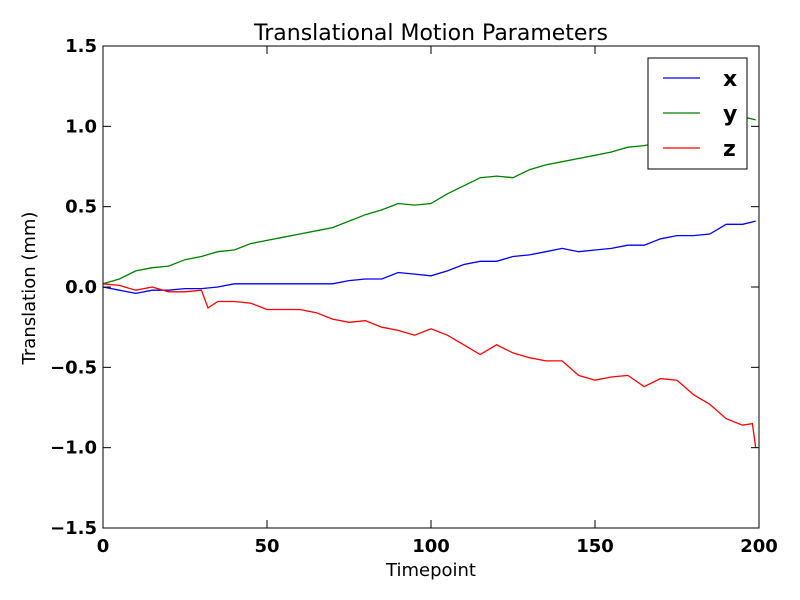 Image resolution: width=800 pixels, height=600 pixels. What do you see at coordinates (429, 257) in the screenshot?
I see `series-line-x` at bounding box center [429, 257].